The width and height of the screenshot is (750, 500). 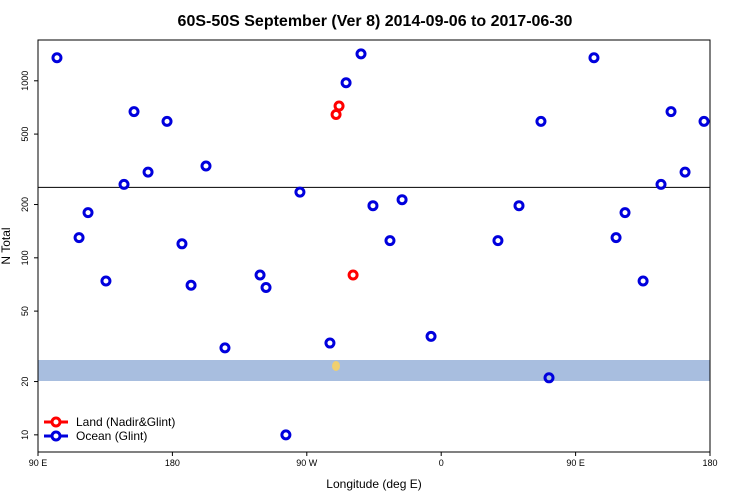 What do you see at coordinates (25, 81) in the screenshot?
I see `y-tick-label: 1000` at bounding box center [25, 81].